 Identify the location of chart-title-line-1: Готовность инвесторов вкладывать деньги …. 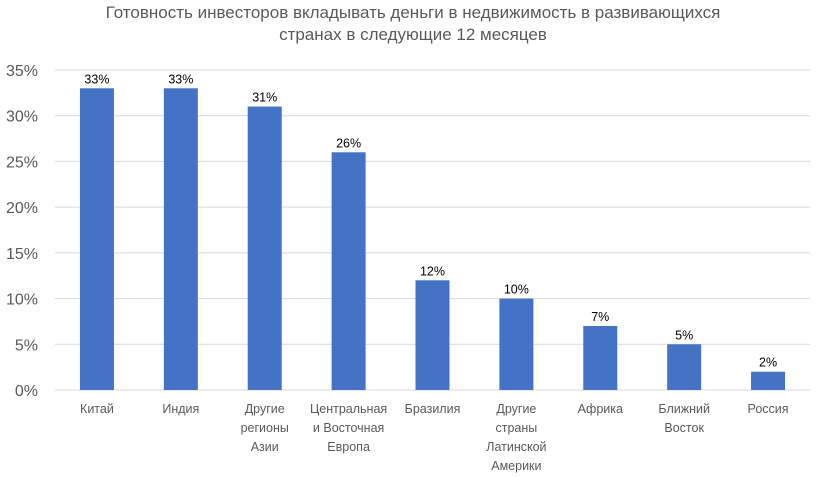
(413, 12).